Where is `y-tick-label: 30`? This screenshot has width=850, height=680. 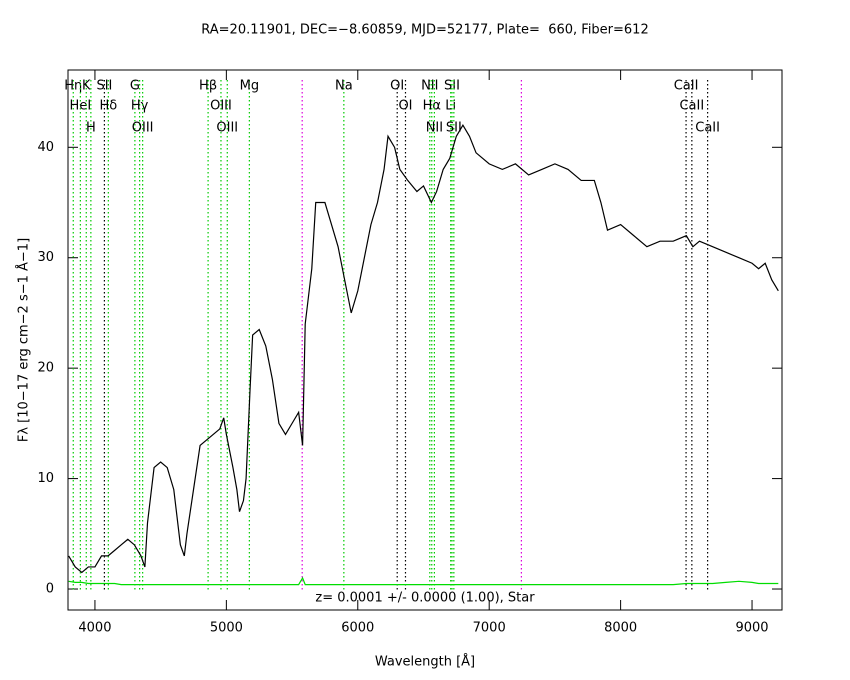
y-tick-label: 30 is located at coordinates (45, 257).